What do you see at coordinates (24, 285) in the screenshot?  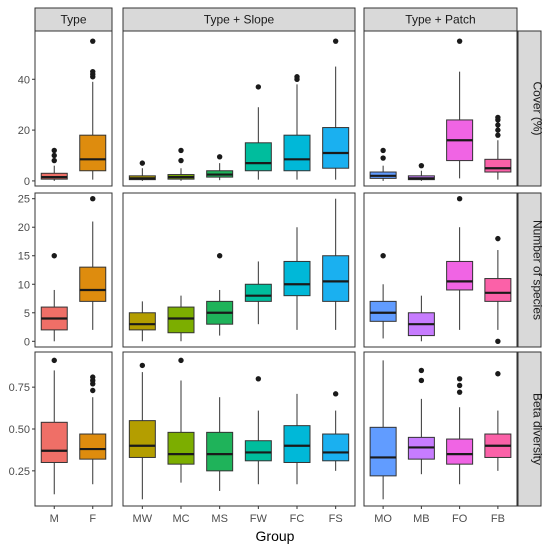 I see `y-tick-label: 10` at bounding box center [24, 285].